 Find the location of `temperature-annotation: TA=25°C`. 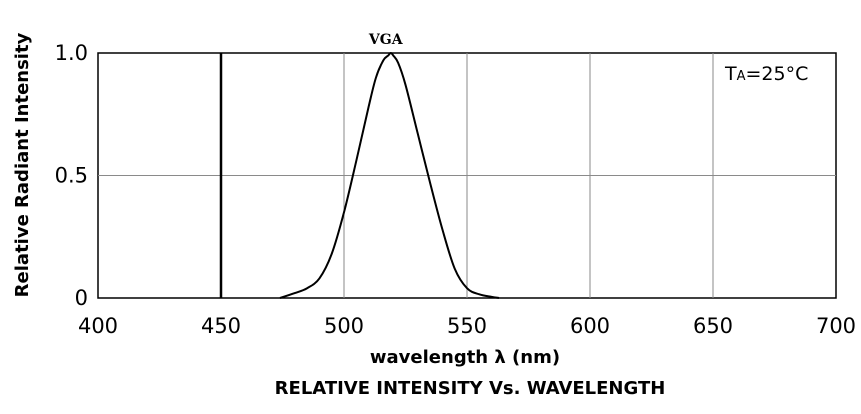

temperature-annotation: TA=25°C is located at coordinates (766, 74).